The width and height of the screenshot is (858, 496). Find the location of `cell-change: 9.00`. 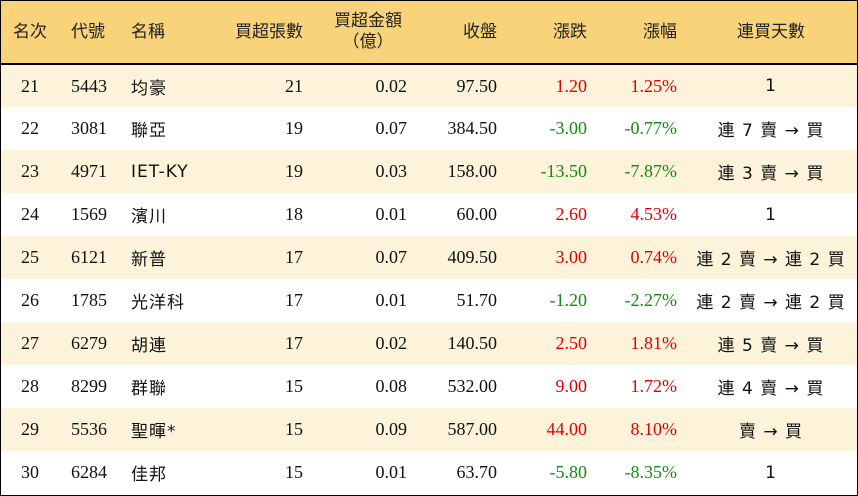

cell-change: 9.00 is located at coordinates (571, 386).